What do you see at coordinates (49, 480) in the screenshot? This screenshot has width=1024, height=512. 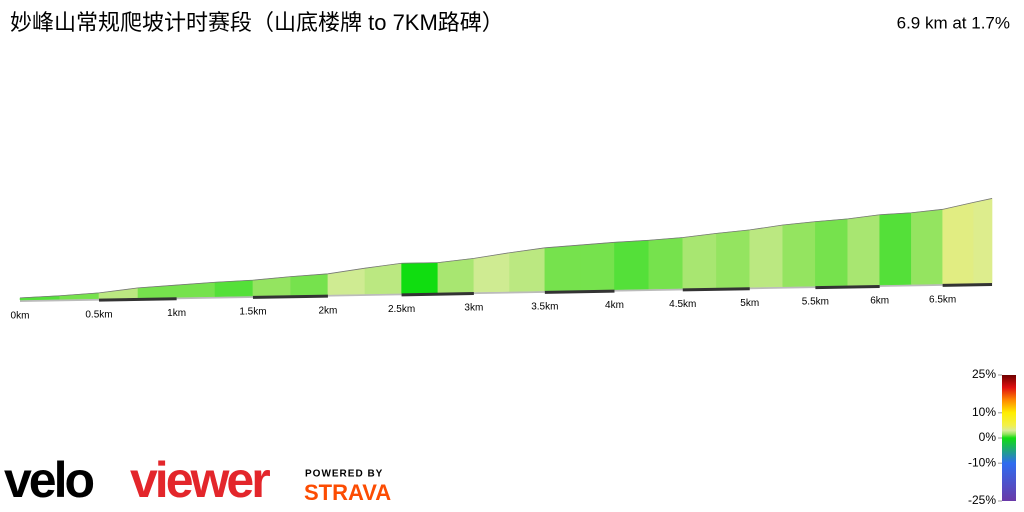 I see `brand-velo: velo` at bounding box center [49, 480].